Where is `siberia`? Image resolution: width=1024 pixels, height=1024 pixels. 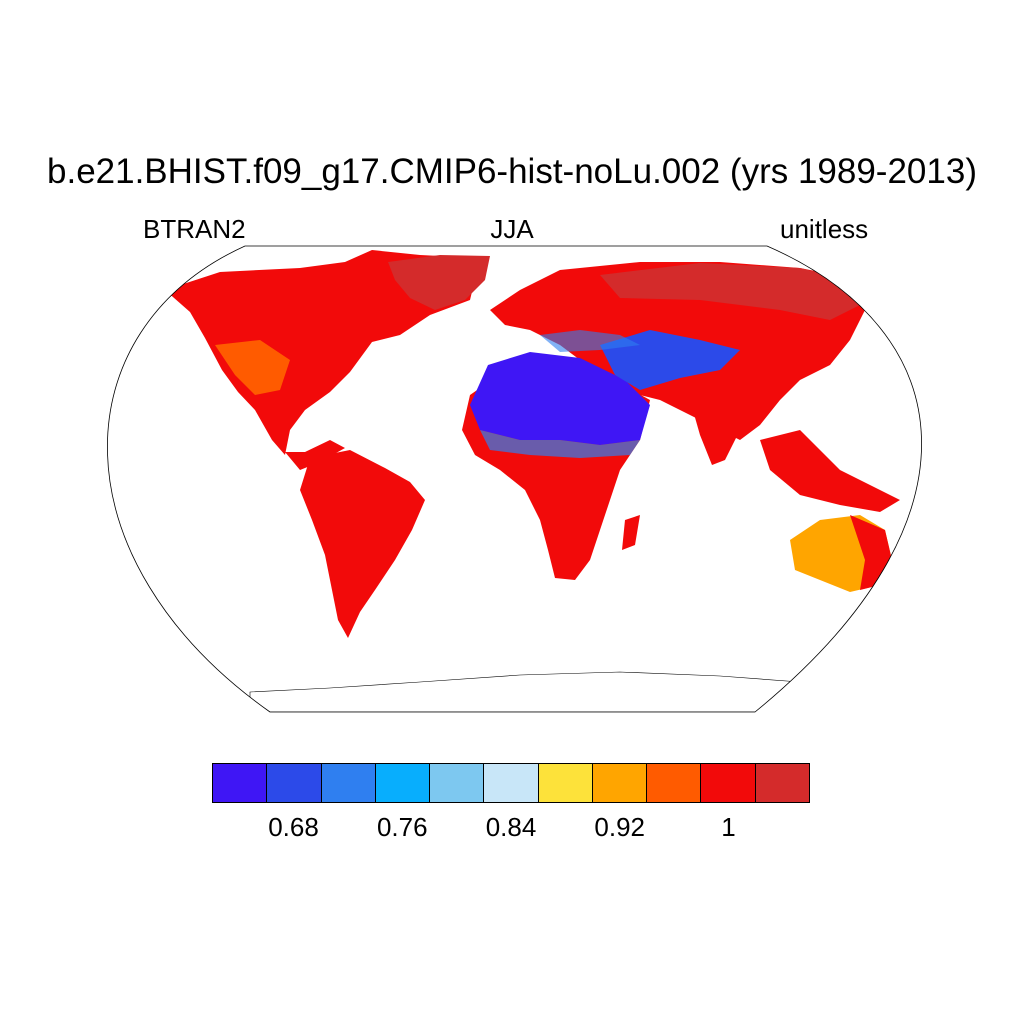 siberia is located at coordinates (730, 291).